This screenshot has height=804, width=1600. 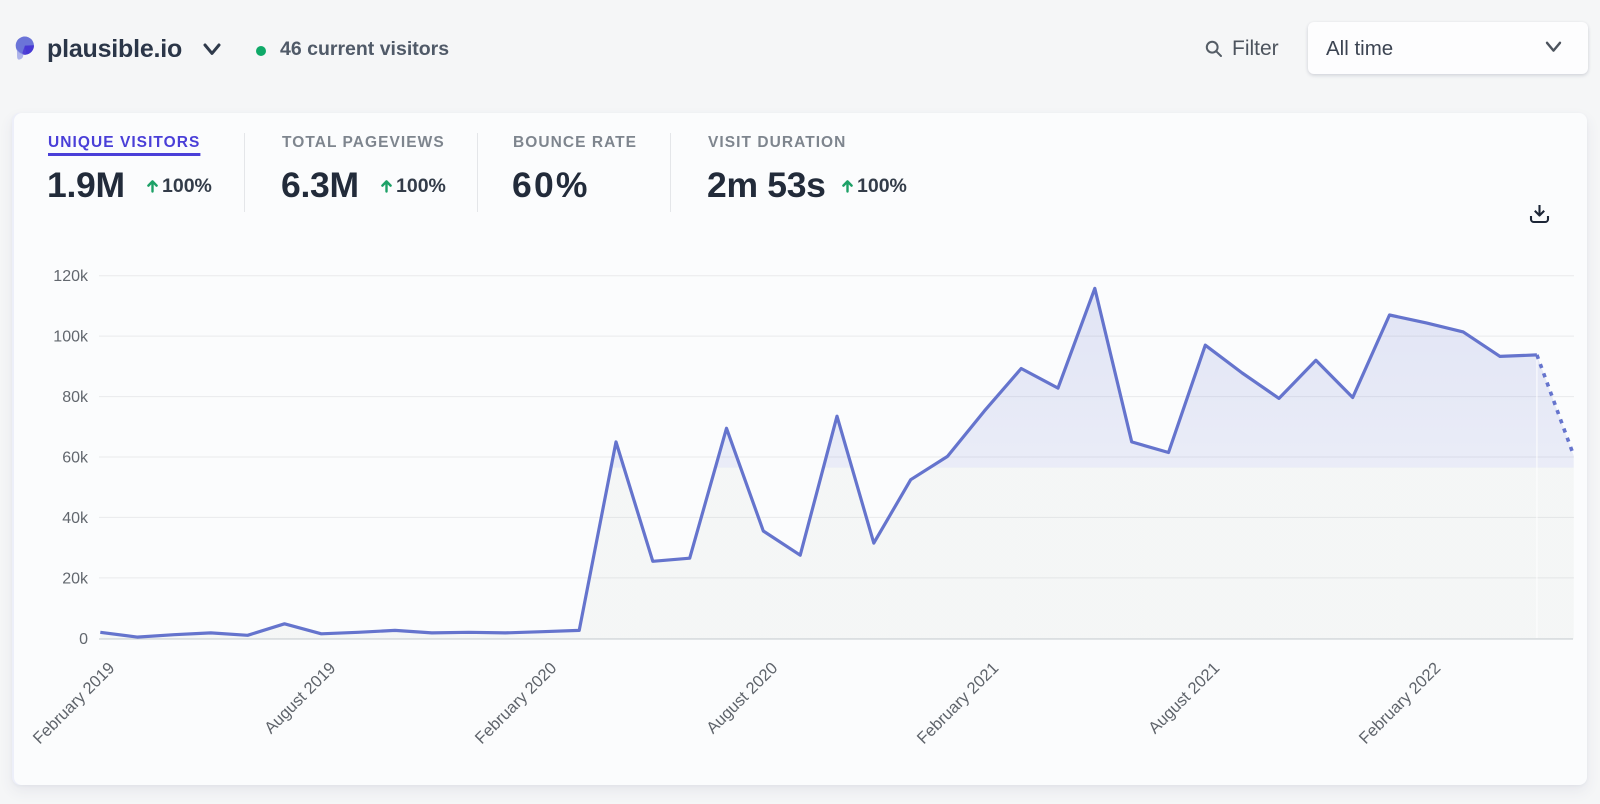 What do you see at coordinates (75, 579) in the screenshot?
I see `svg-text: 20k` at bounding box center [75, 579].